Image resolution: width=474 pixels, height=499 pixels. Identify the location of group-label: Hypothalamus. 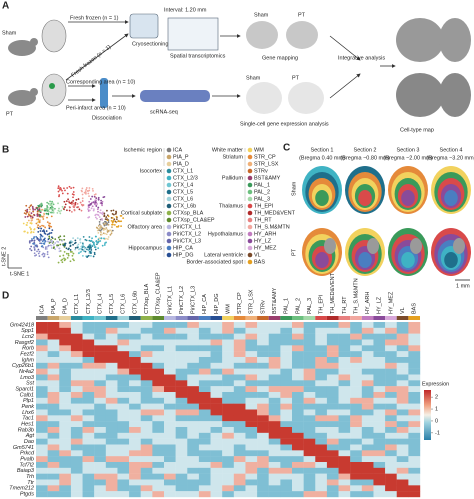
(225, 234).